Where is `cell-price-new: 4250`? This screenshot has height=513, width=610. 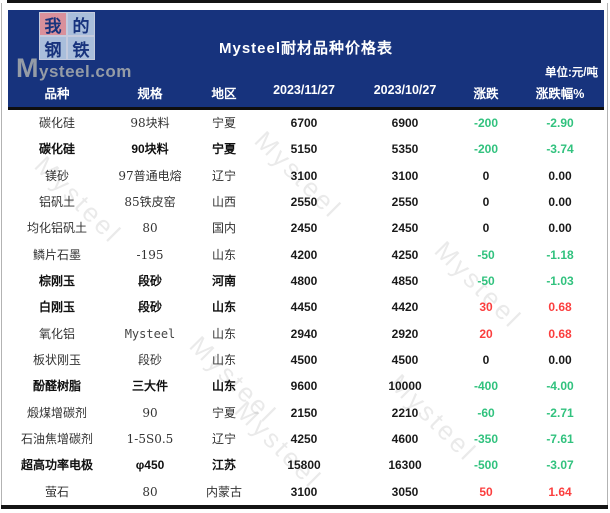 cell-price-new: 4250 is located at coordinates (304, 439).